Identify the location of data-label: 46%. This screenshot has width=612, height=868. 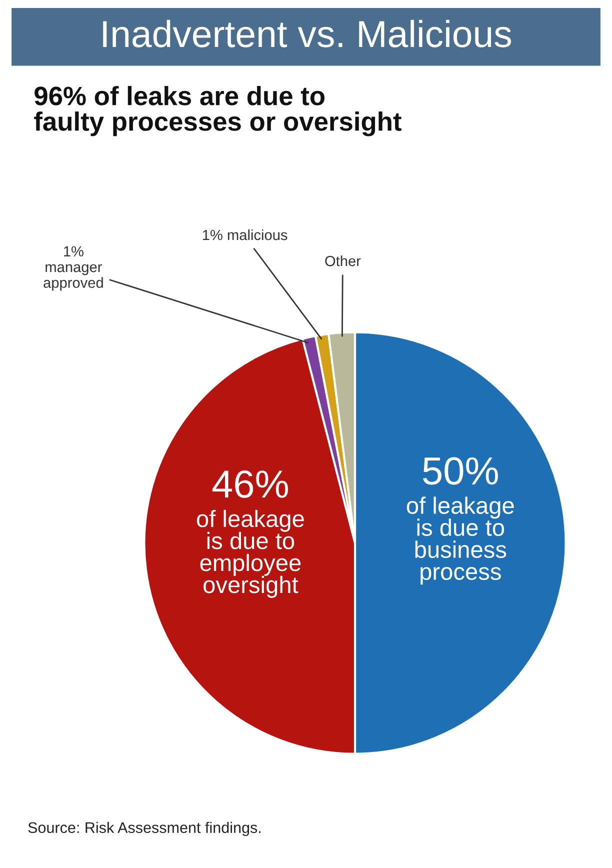
(250, 484).